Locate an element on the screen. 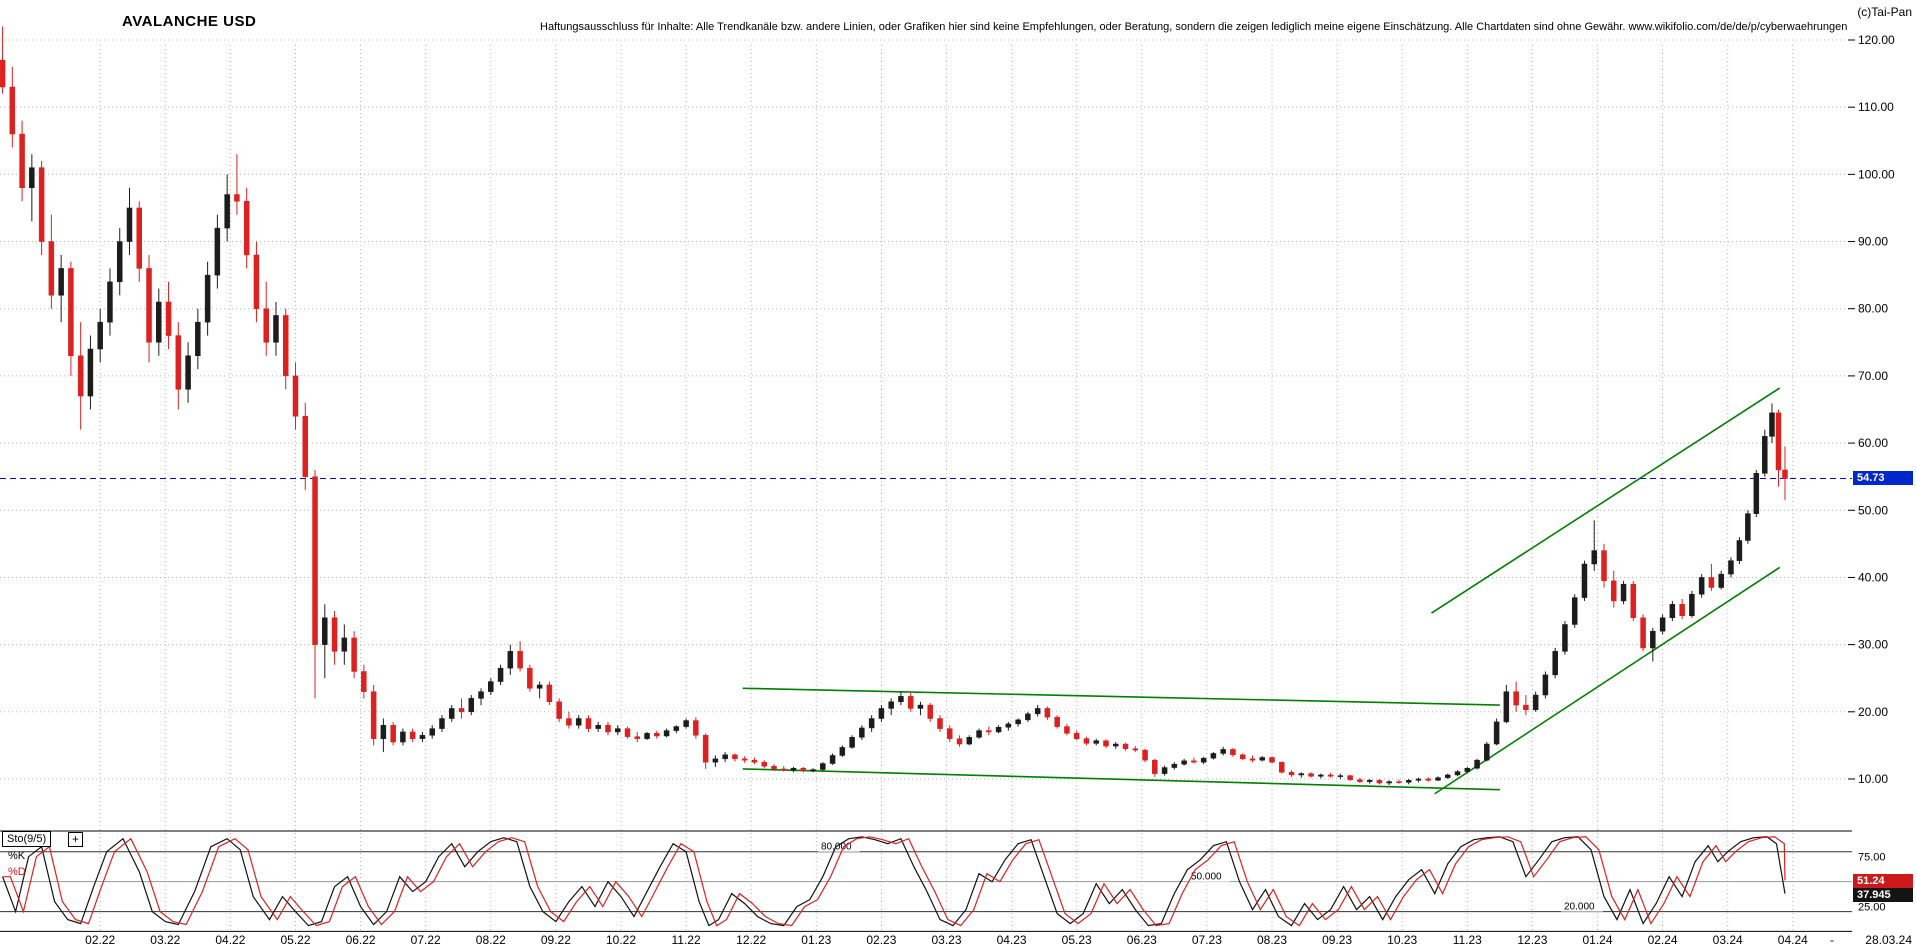 Image resolution: width=1916 pixels, height=948 pixels. date-axis-label: 09.23 is located at coordinates (1337, 940).